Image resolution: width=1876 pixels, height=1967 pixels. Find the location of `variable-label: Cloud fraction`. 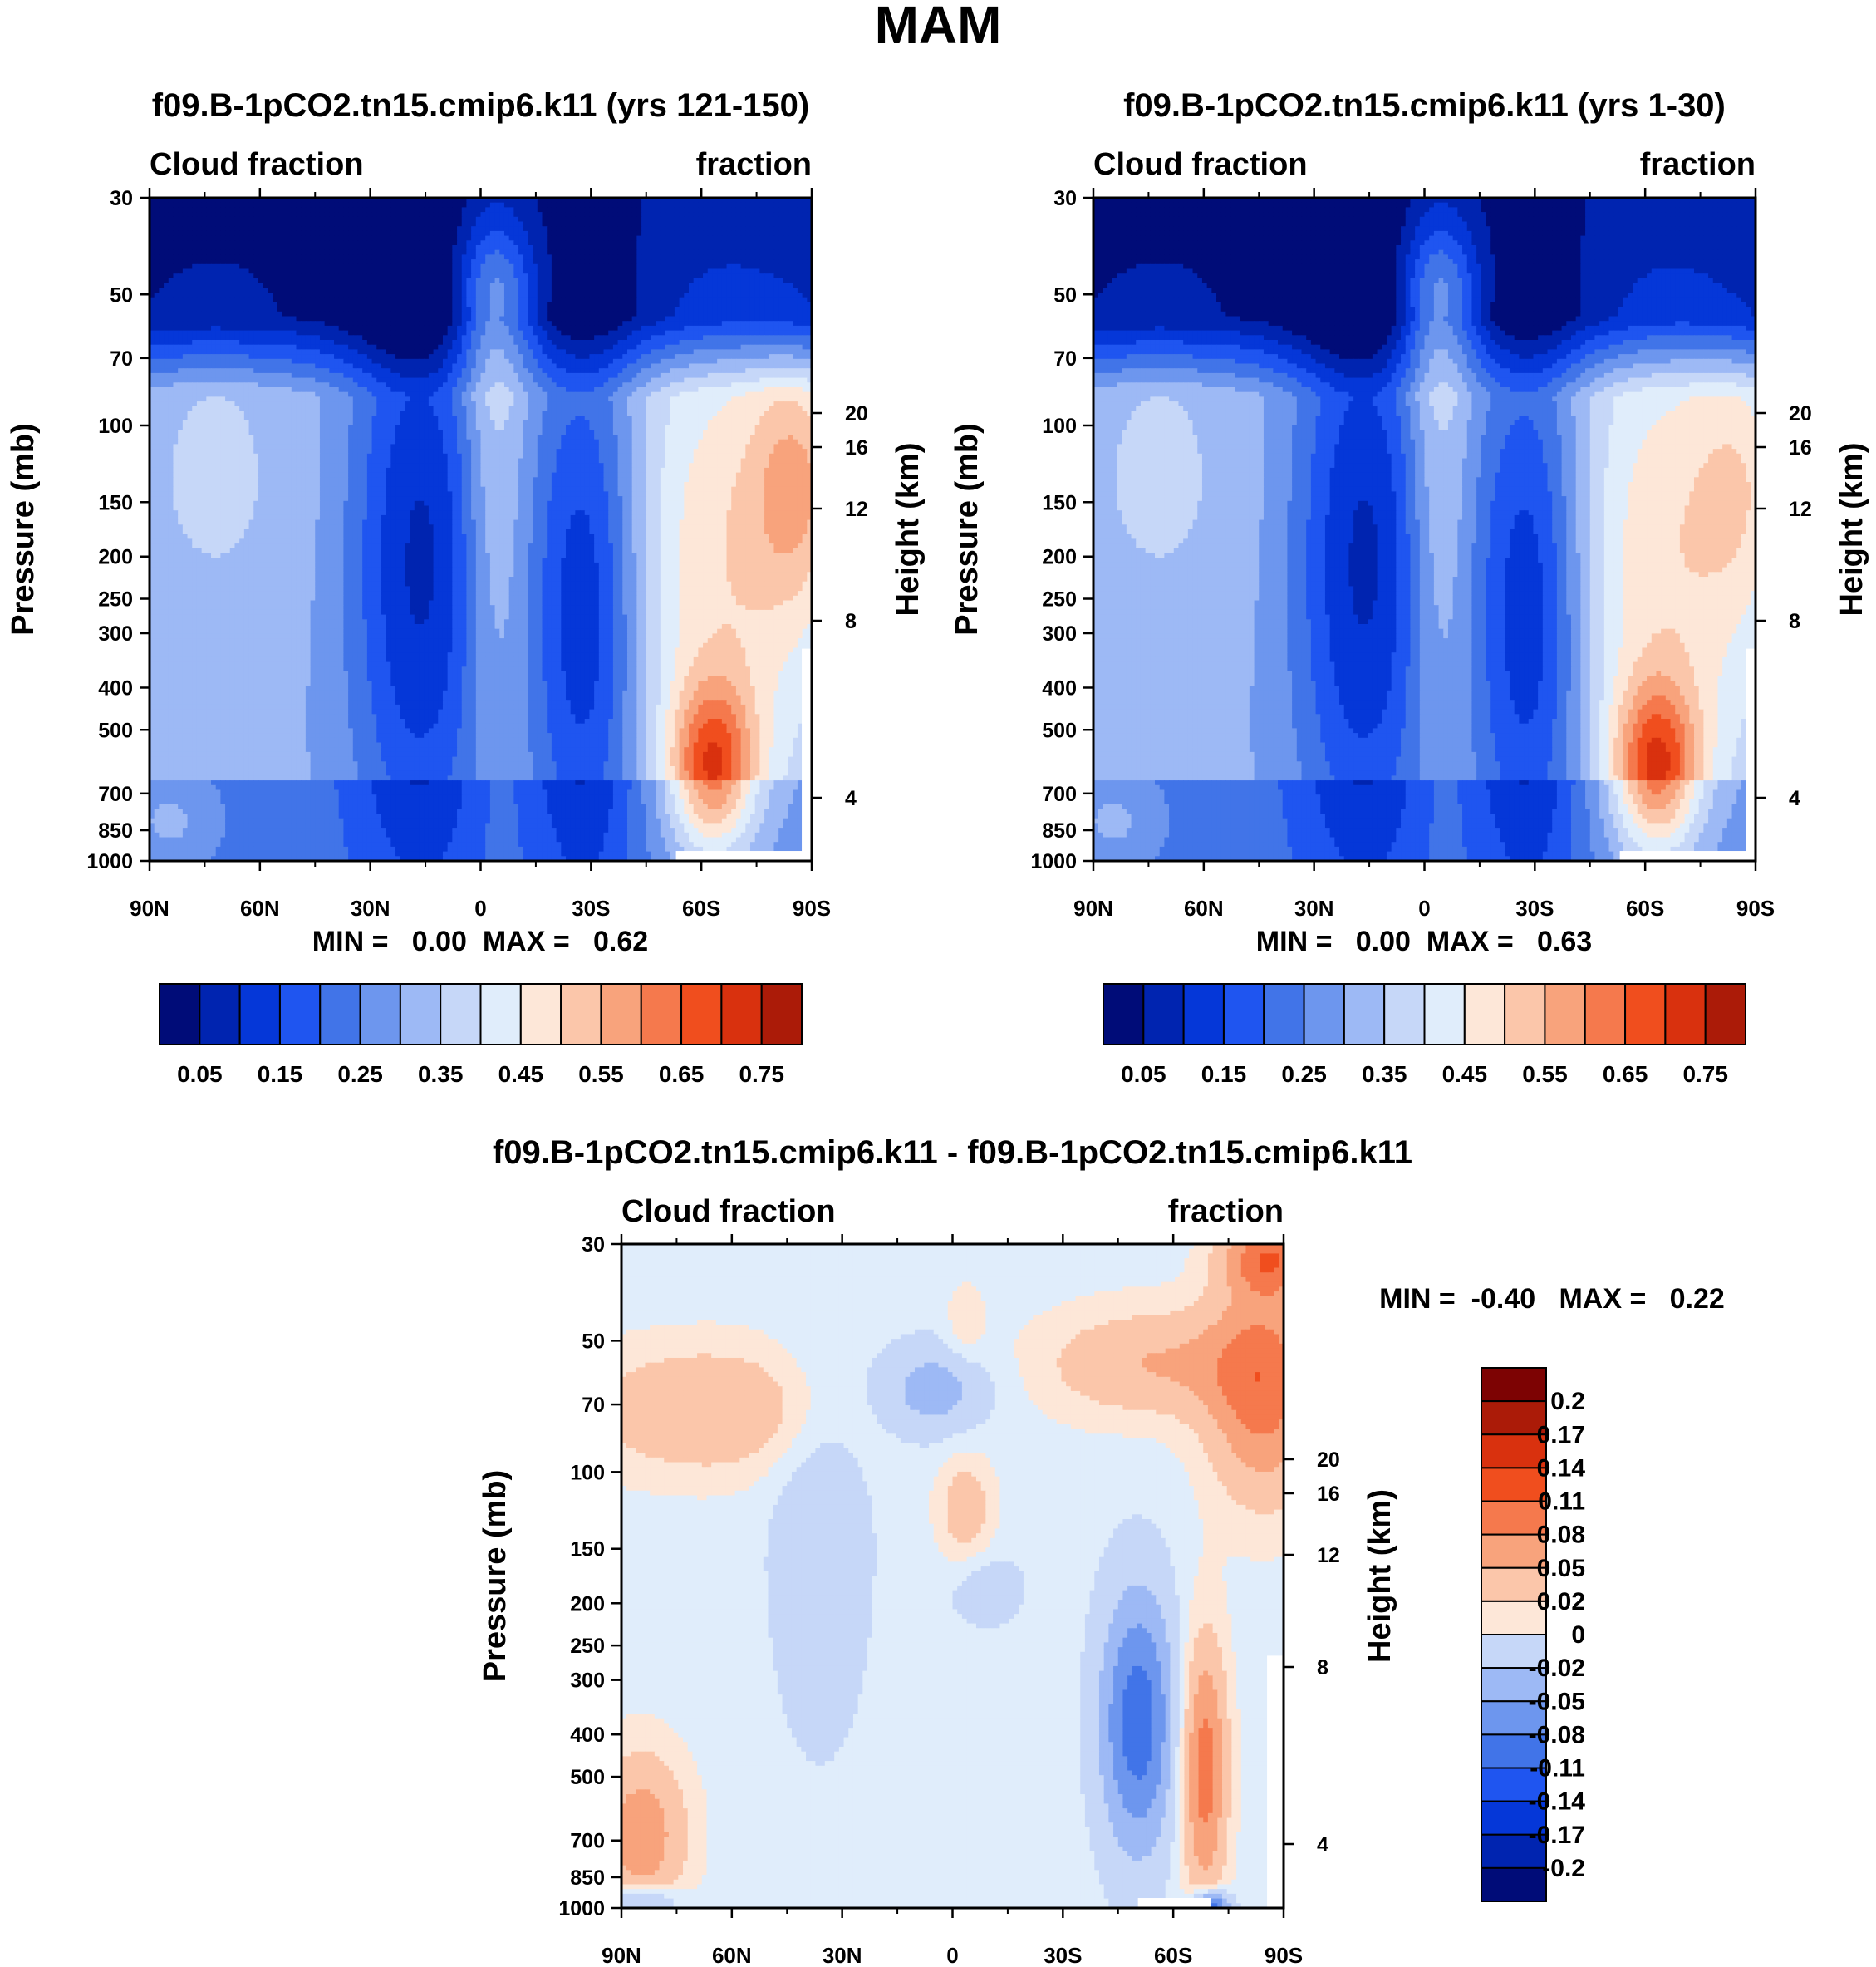

variable-label: Cloud fraction is located at coordinates (729, 1211).